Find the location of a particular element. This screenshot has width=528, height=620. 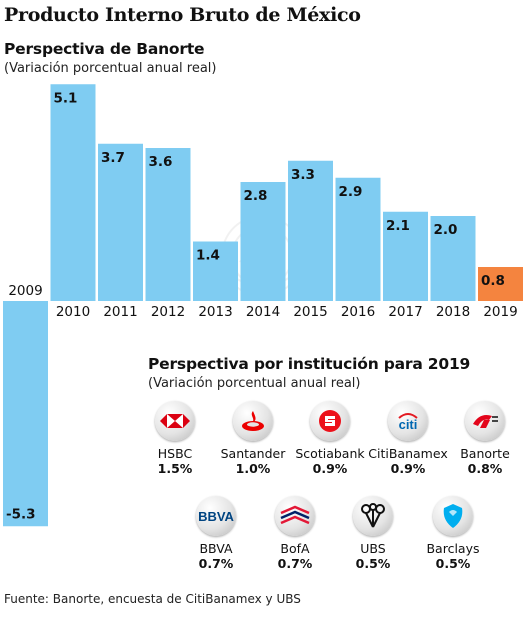

bar-2019 is located at coordinates (500, 284).